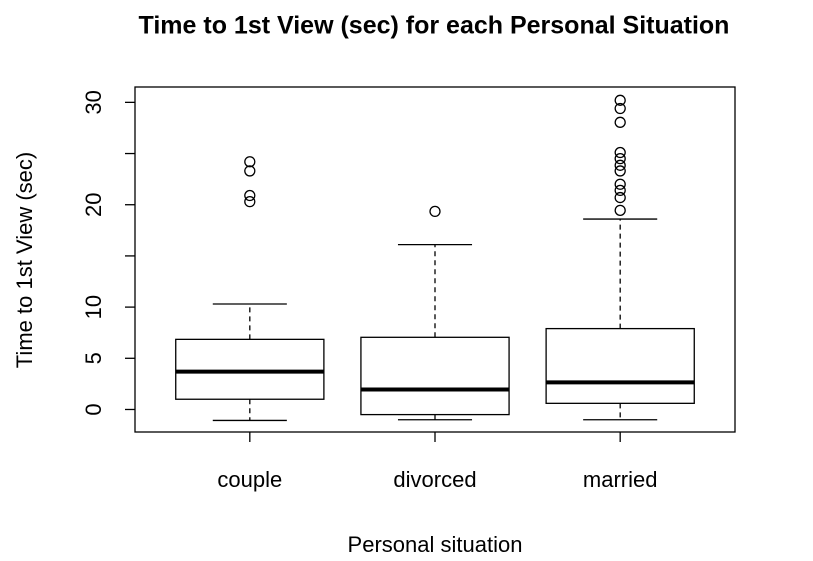 This screenshot has width=813, height=561. Describe the element at coordinates (434, 479) in the screenshot. I see `x-tick-label: divorced` at that location.